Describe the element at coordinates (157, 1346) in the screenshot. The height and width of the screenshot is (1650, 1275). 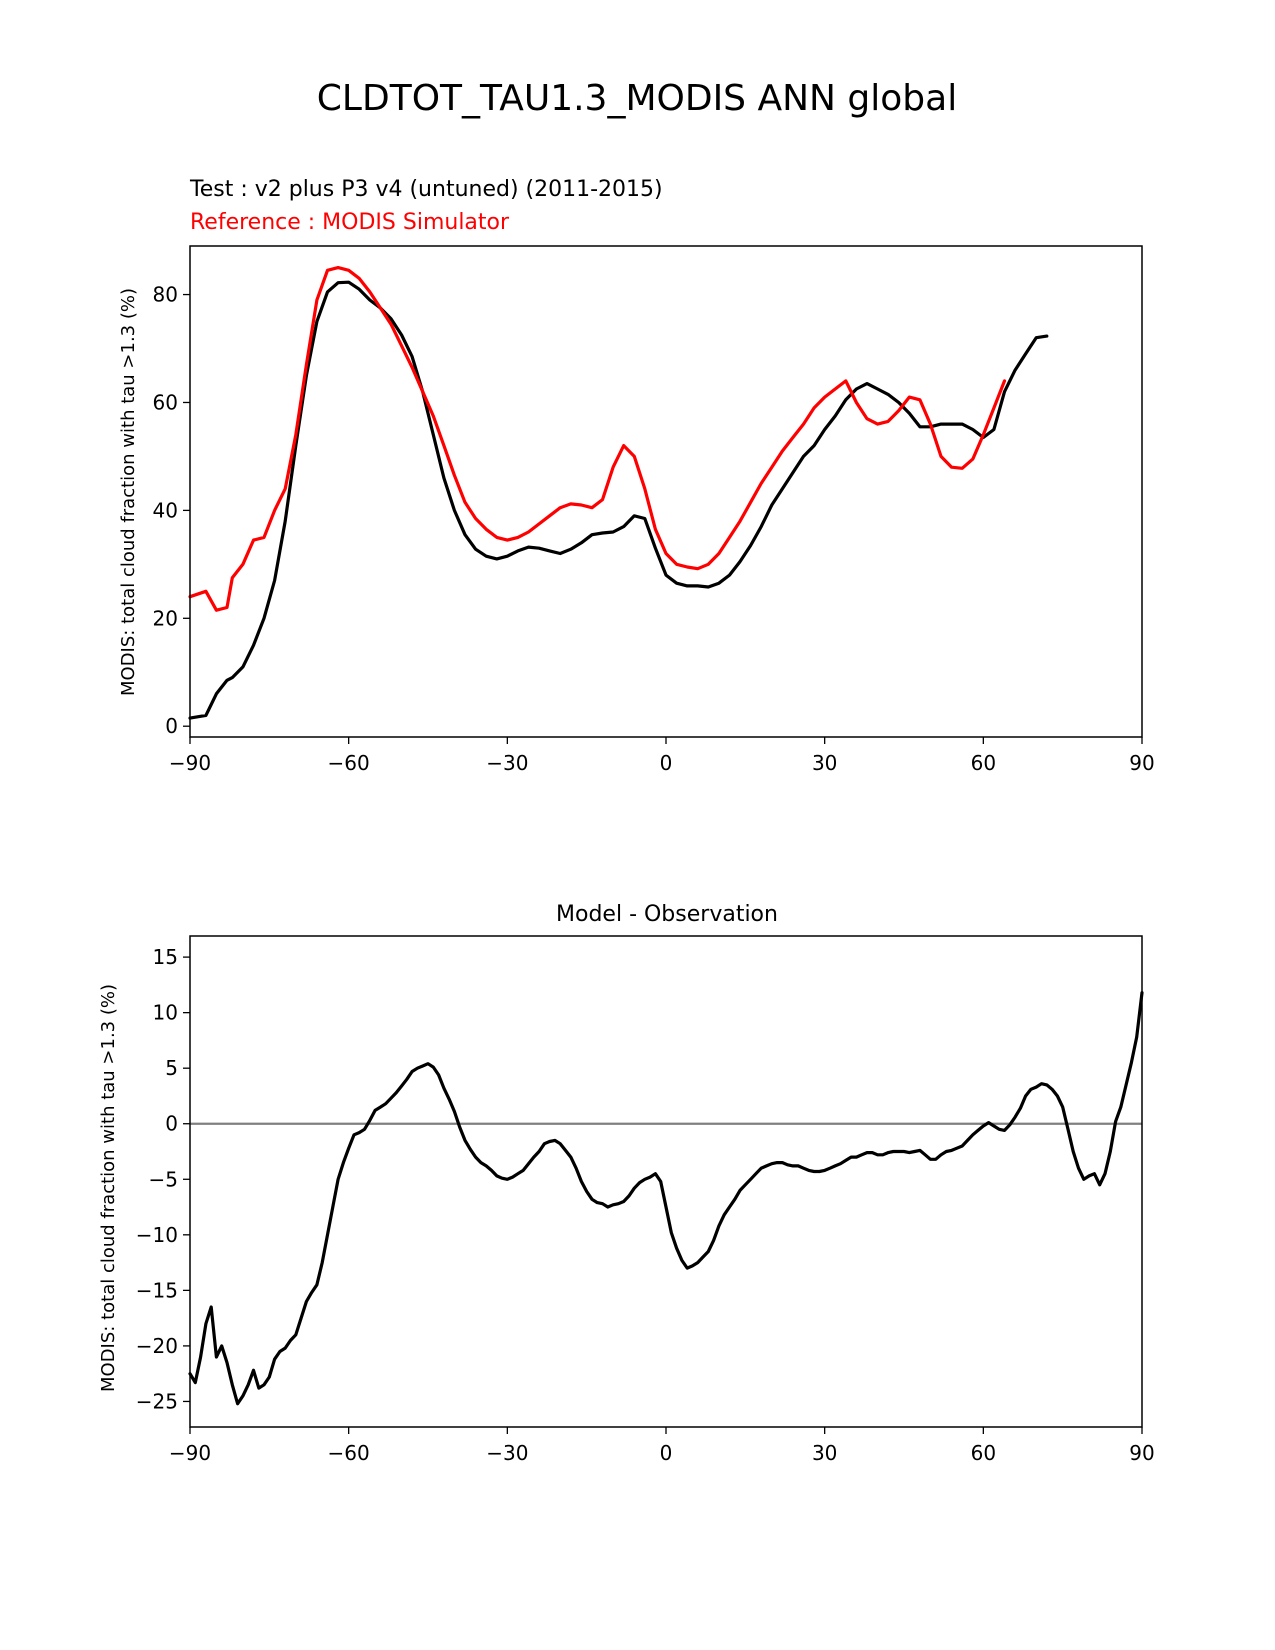
I see `y-tick-label: −20` at that location.